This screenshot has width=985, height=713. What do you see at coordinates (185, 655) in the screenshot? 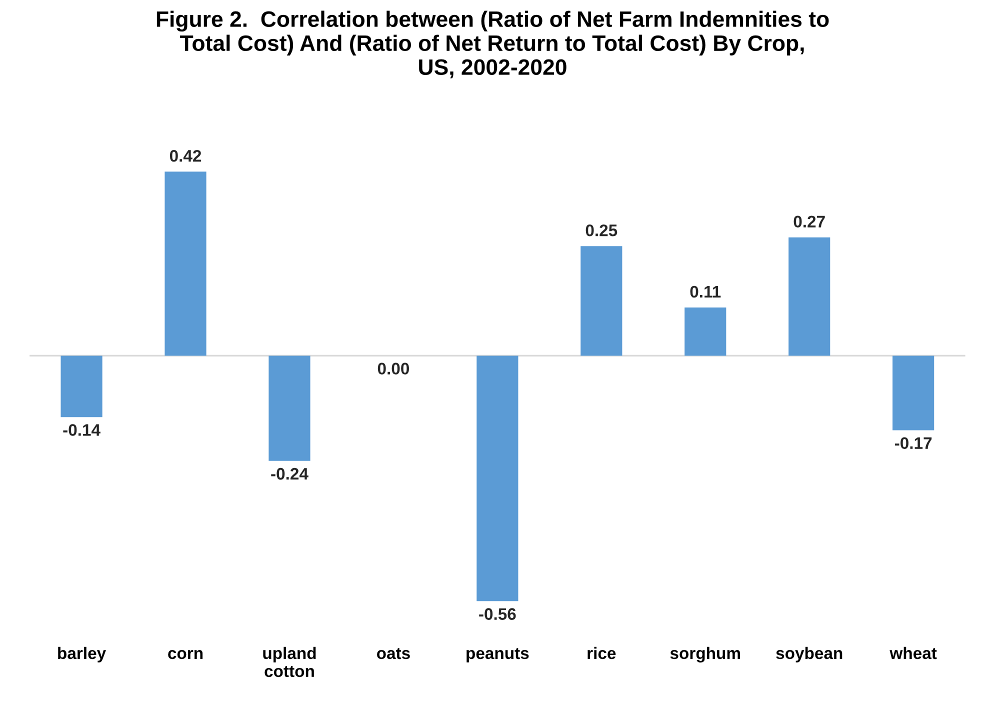
I see `x-tick-label: corn` at bounding box center [185, 655].